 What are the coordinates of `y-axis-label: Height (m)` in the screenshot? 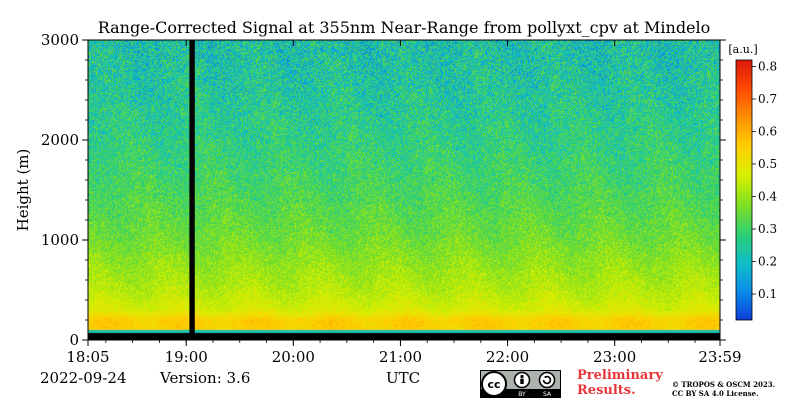 It's located at (23, 190).